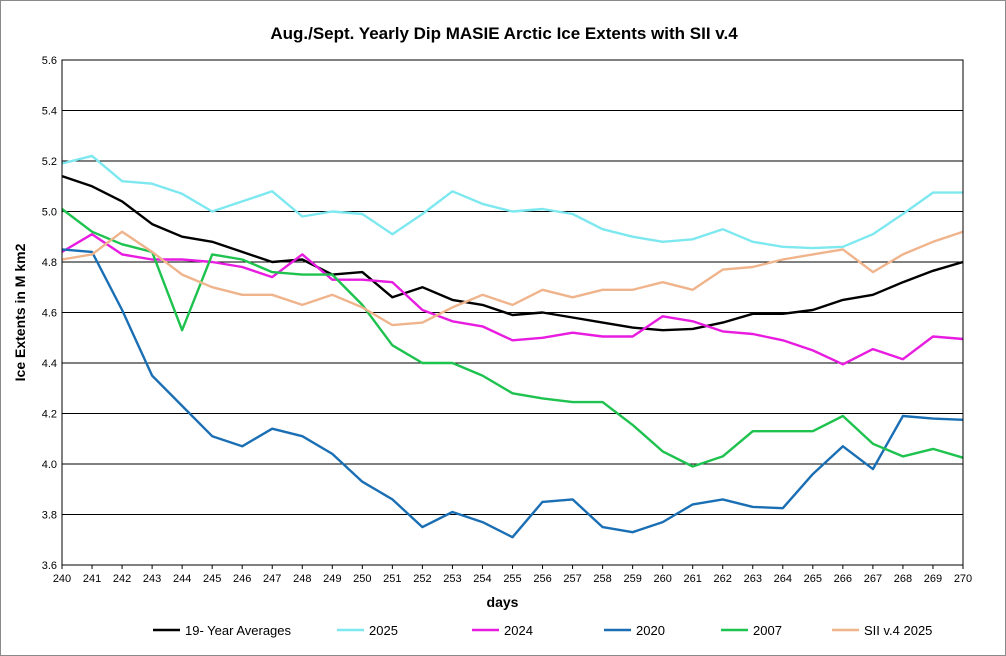  What do you see at coordinates (49, 213) in the screenshot?
I see `y-tick-label: 5.0` at bounding box center [49, 213].